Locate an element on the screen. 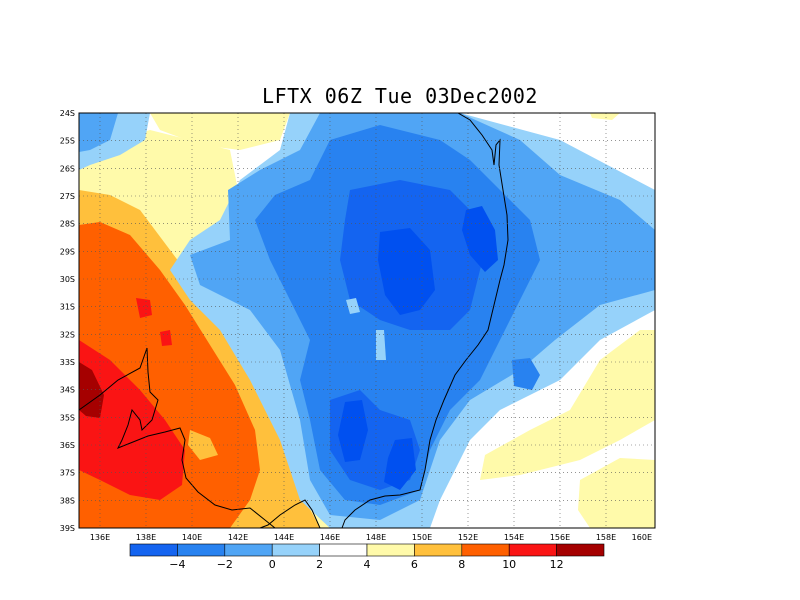 This screenshot has width=800, height=600. lon-label: 160E is located at coordinates (642, 537).